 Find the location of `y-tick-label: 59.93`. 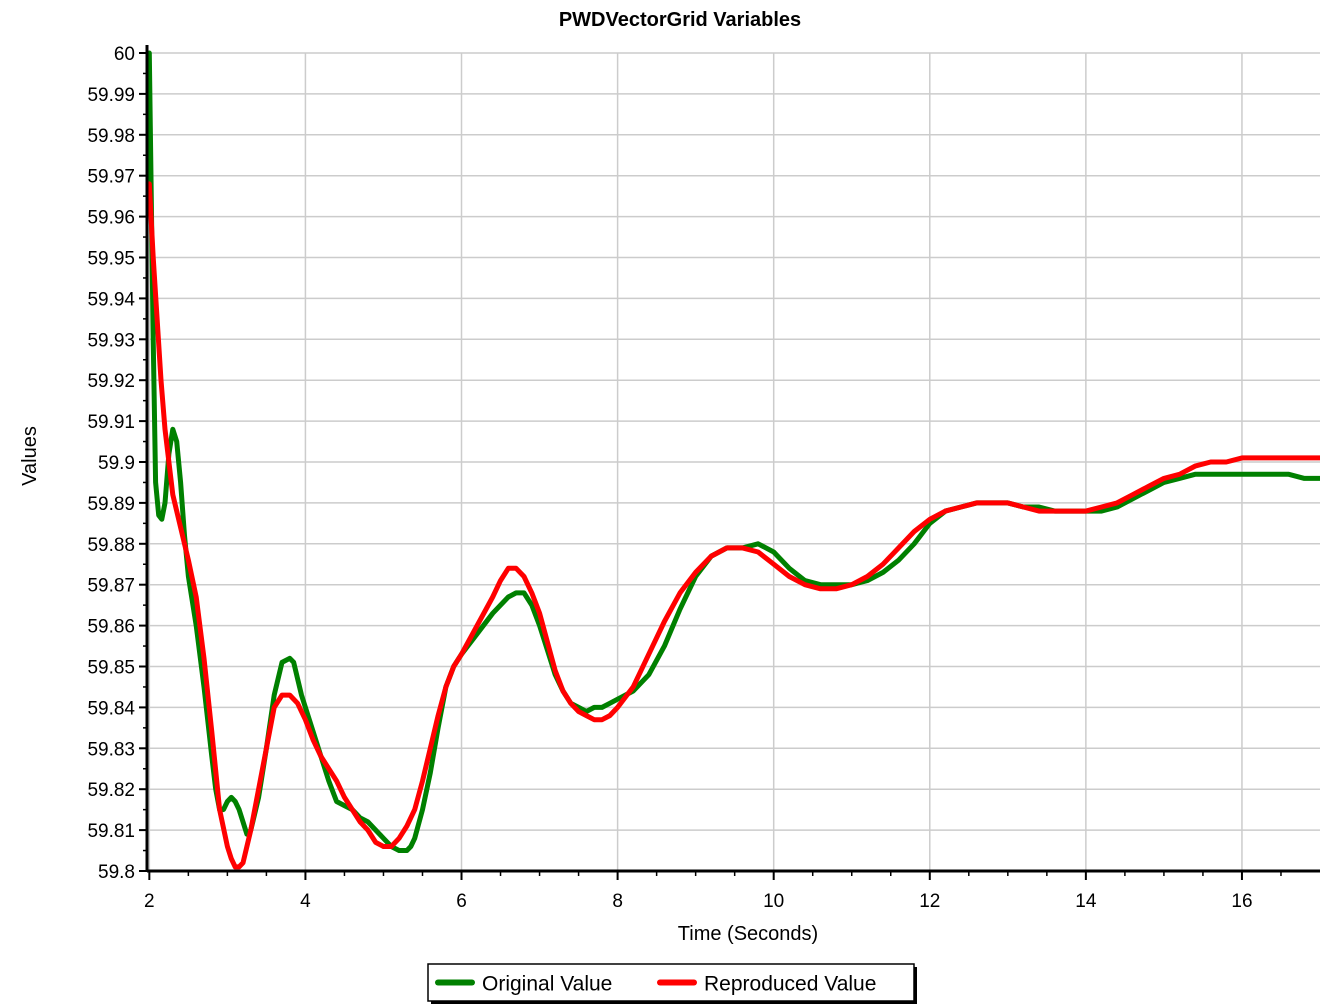

y-tick-label: 59.93 is located at coordinates (111, 340).